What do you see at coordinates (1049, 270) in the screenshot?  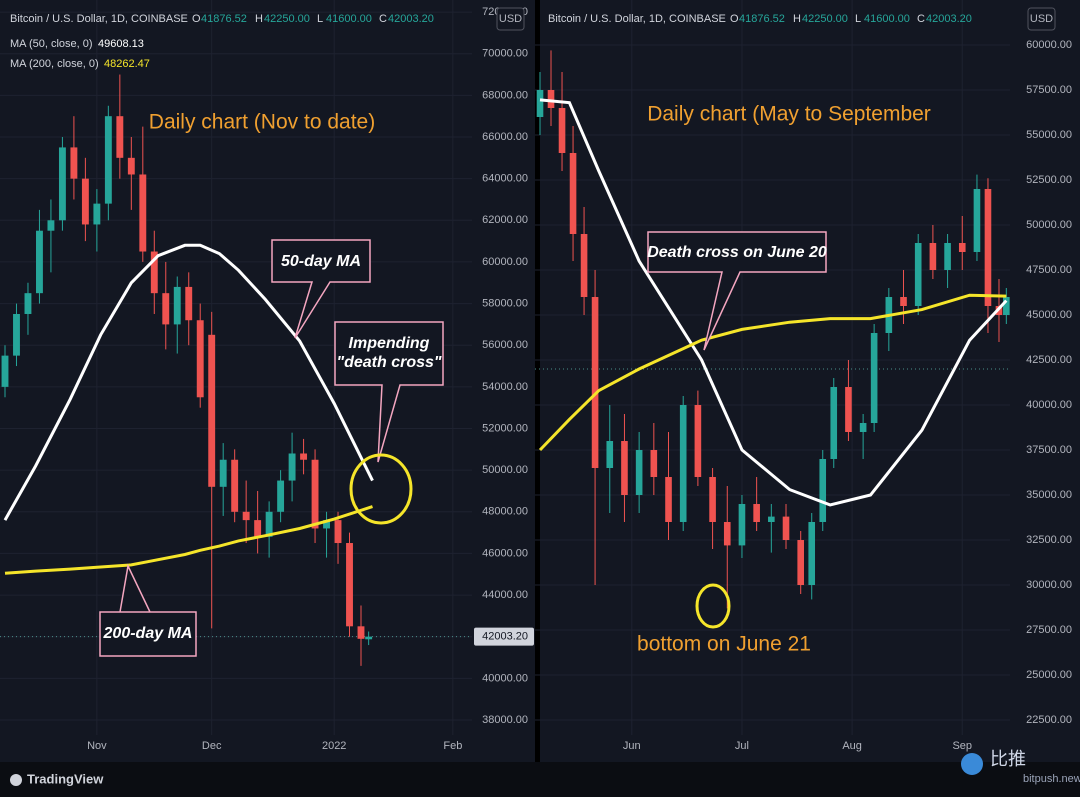 I see `y-tick-label: 47500.00` at bounding box center [1049, 270].